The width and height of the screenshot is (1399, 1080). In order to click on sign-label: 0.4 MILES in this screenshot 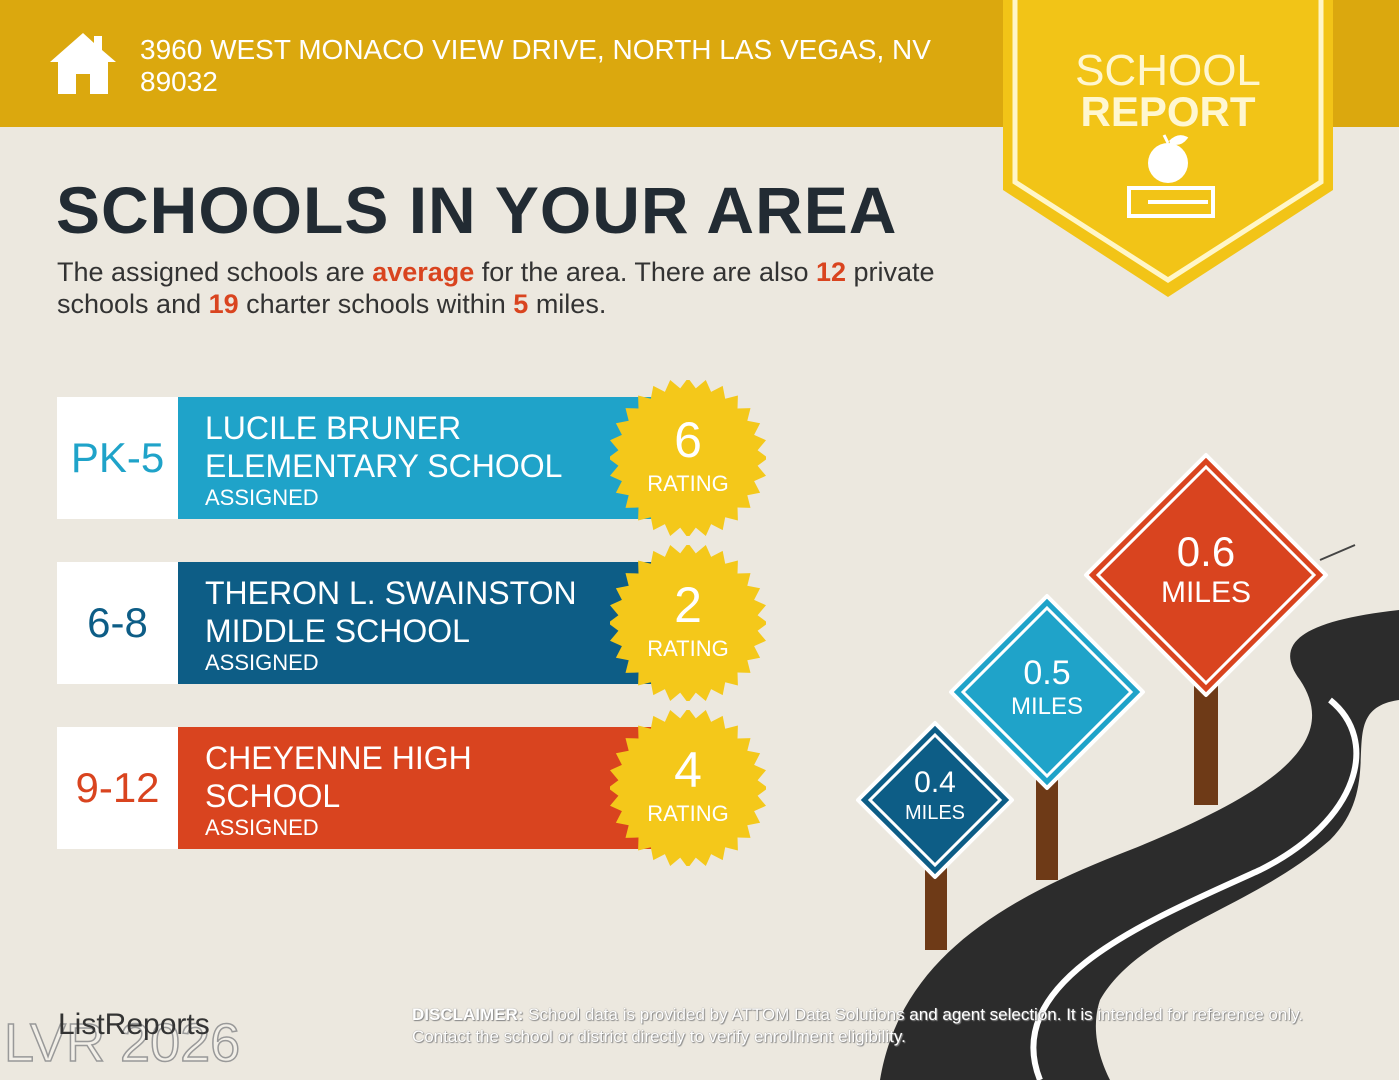, I will do `click(935, 795)`.